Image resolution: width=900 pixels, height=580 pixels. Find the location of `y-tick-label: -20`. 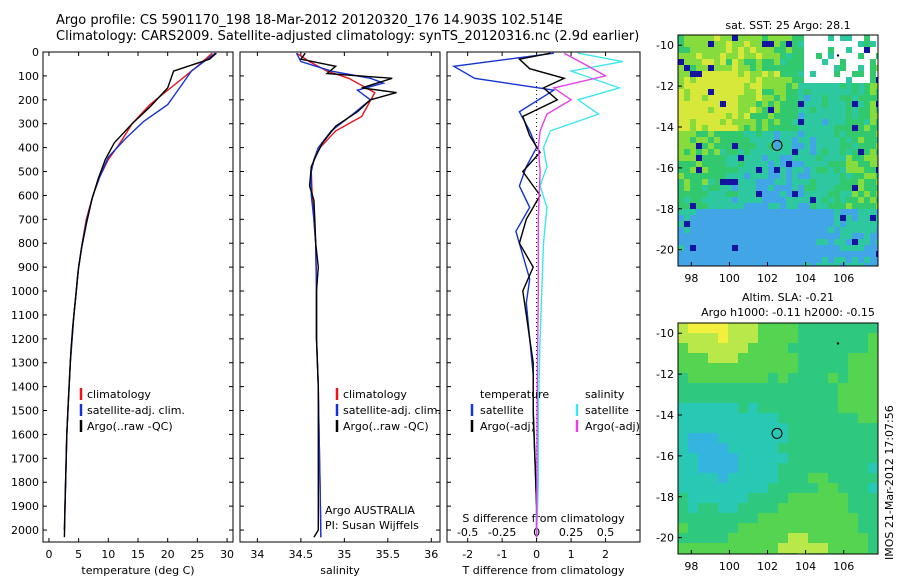

y-tick-label: -20 is located at coordinates (665, 250).